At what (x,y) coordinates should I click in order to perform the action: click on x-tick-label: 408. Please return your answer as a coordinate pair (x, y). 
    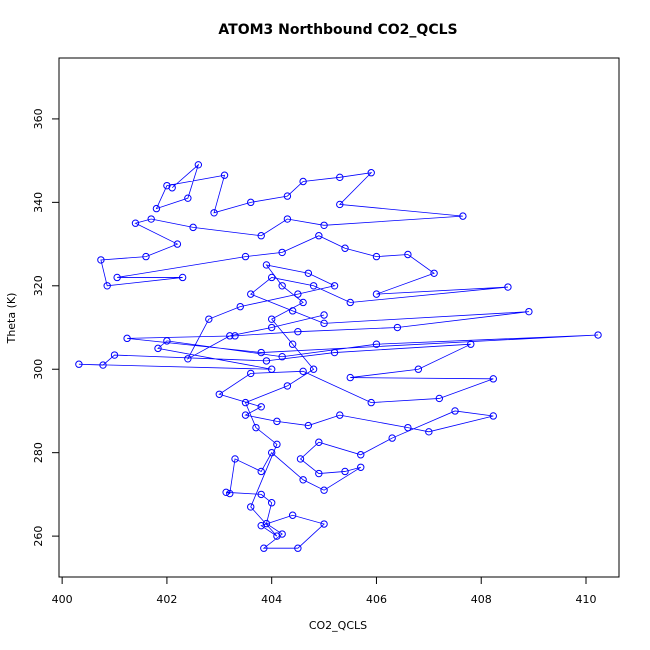
    Looking at the image, I should click on (481, 599).